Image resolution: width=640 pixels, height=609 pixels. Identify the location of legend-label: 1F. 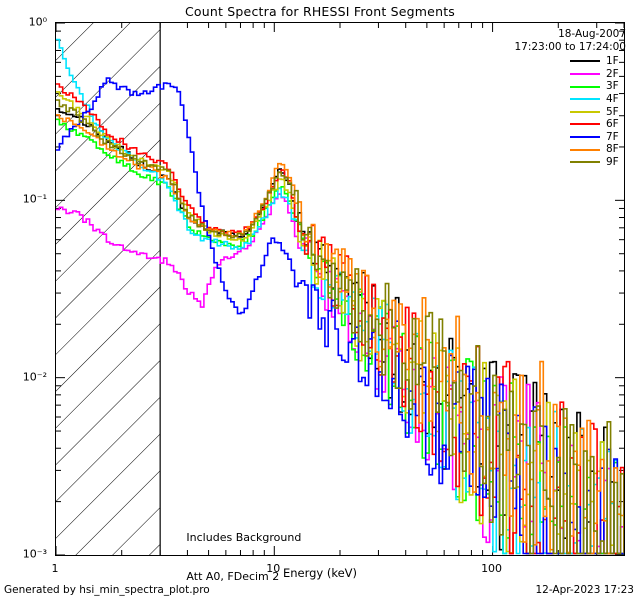
(612, 61).